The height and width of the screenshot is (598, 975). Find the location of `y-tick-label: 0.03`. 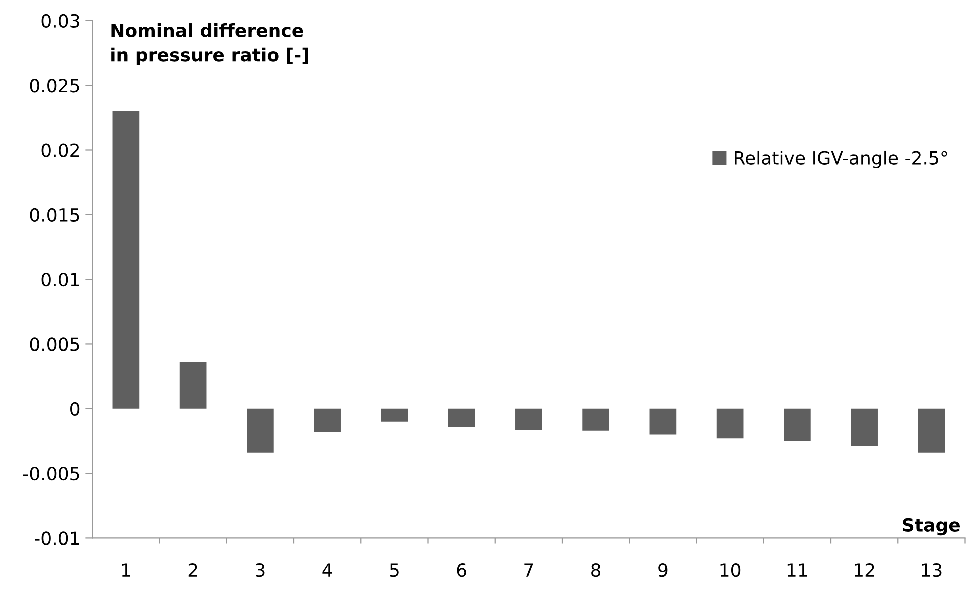

y-tick-label: 0.03 is located at coordinates (61, 21).